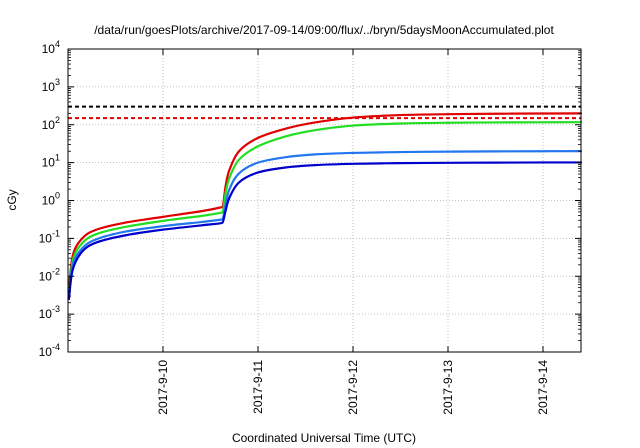  I want to click on x-tick-label: 2017-9-13, so click(448, 387).